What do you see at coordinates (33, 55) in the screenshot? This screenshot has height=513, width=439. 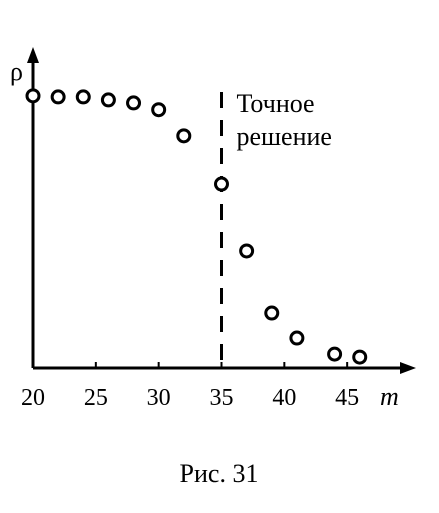 I see `y-axis-arrow` at bounding box center [33, 55].